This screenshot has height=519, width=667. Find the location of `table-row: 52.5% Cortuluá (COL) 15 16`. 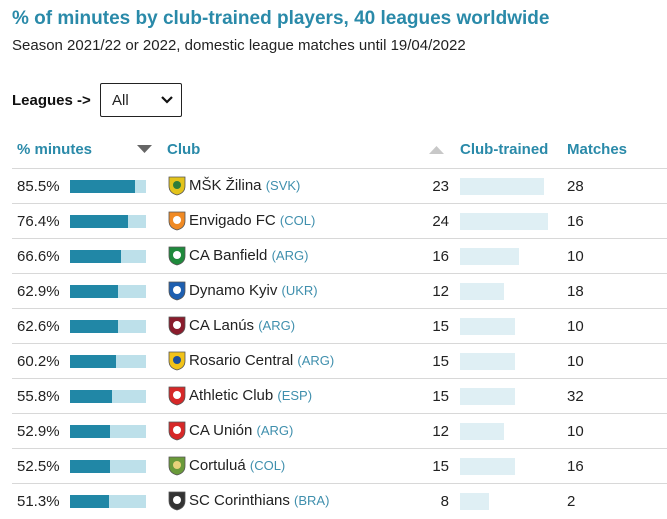

table-row: 52.5% Cortuluá (COL) 15 16 is located at coordinates (339, 466).